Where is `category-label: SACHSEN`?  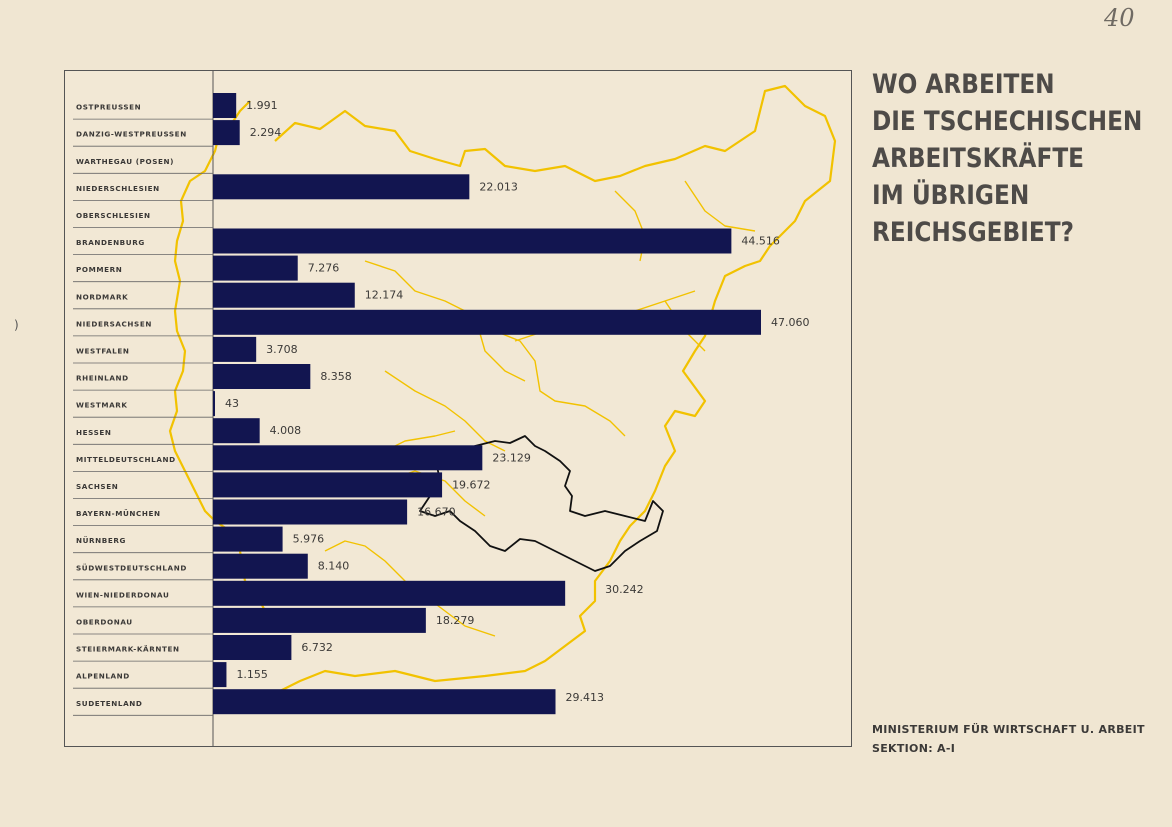 category-label: SACHSEN is located at coordinates (97, 486).